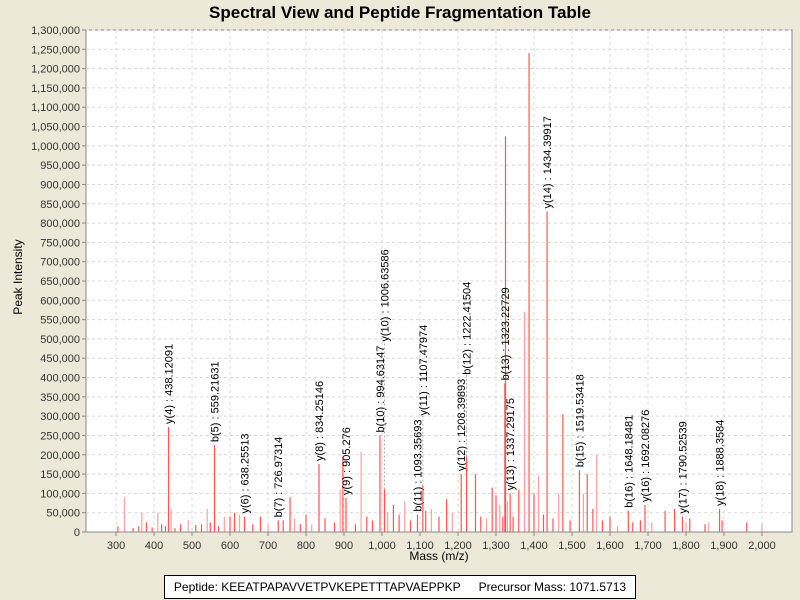  What do you see at coordinates (629, 461) in the screenshot?
I see `fragment-ion-label: b(16) : 1648.18481` at bounding box center [629, 461].